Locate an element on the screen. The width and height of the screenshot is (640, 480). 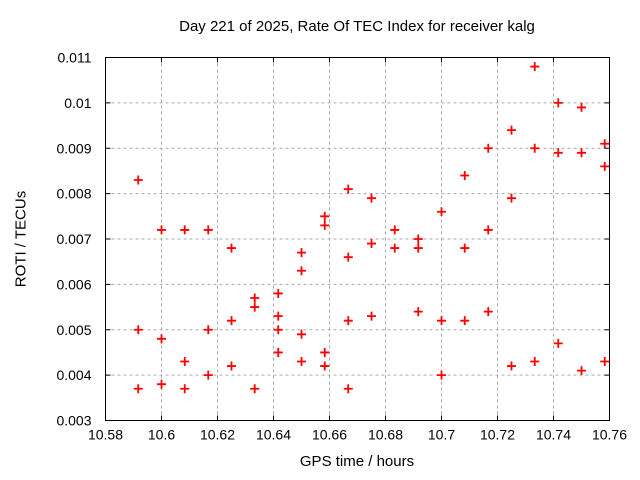
y-tick-label: 0.009 is located at coordinates (73, 148).